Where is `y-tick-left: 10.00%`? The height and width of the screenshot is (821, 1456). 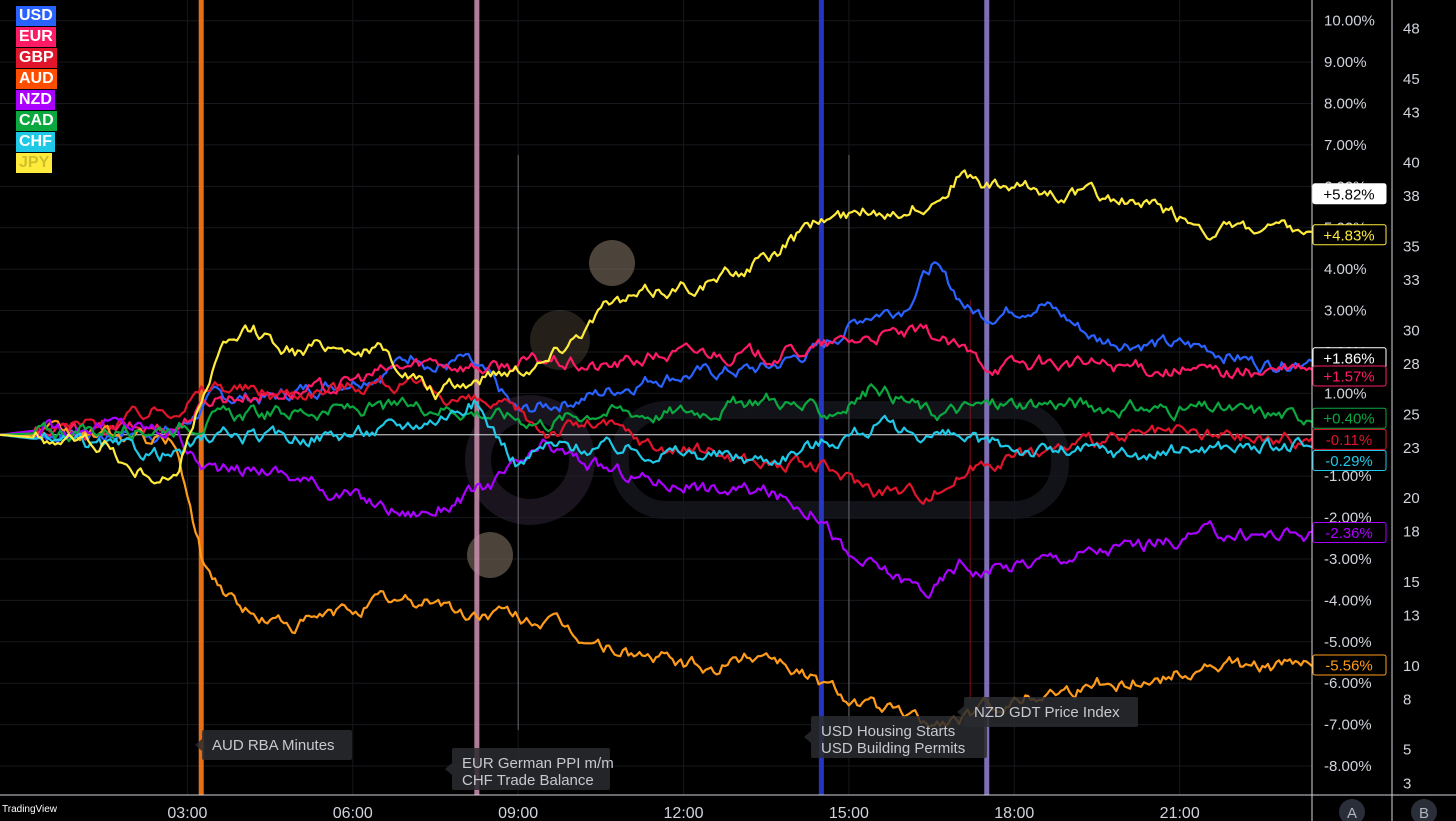
y-tick-left: 10.00% is located at coordinates (1349, 21).